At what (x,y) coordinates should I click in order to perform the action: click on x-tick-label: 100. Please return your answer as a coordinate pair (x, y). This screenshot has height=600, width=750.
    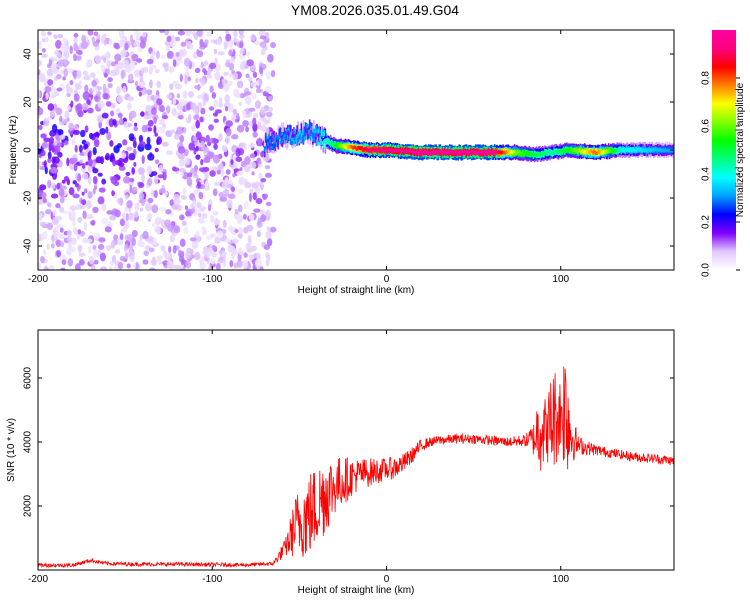
    Looking at the image, I should click on (560, 279).